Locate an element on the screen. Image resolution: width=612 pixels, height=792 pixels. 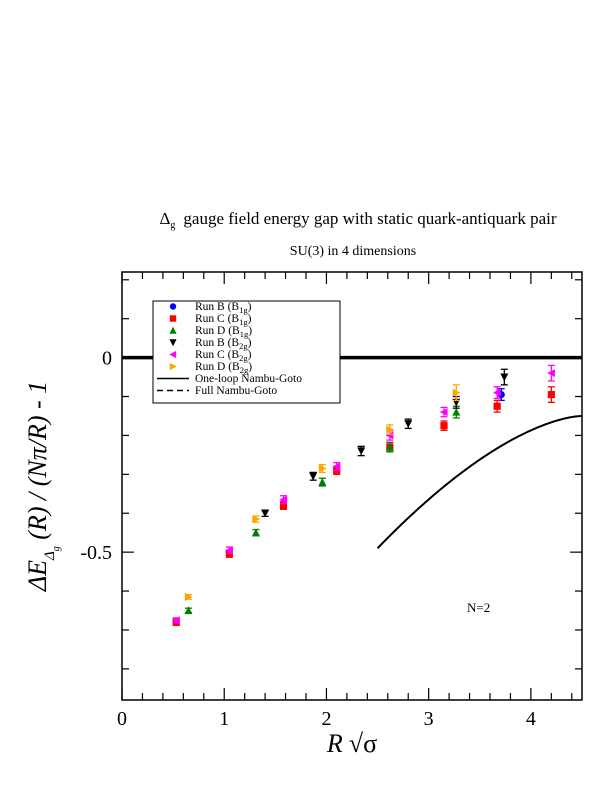
legend-label: Run D (B1g) is located at coordinates (223, 332).